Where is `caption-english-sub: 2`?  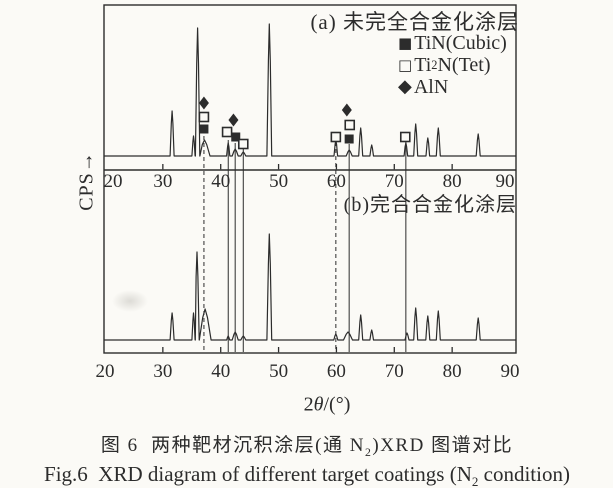
caption-english-sub: 2 is located at coordinates (475, 481).